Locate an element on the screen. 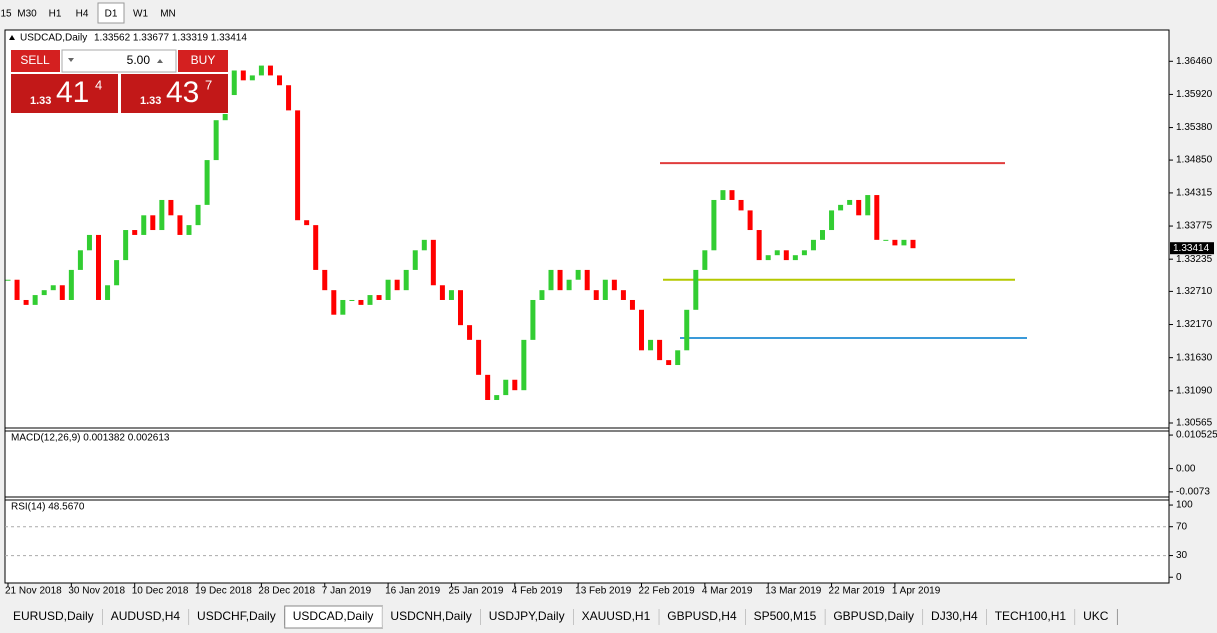 The image size is (1217, 633). timeframe-label: W1 is located at coordinates (140, 14).